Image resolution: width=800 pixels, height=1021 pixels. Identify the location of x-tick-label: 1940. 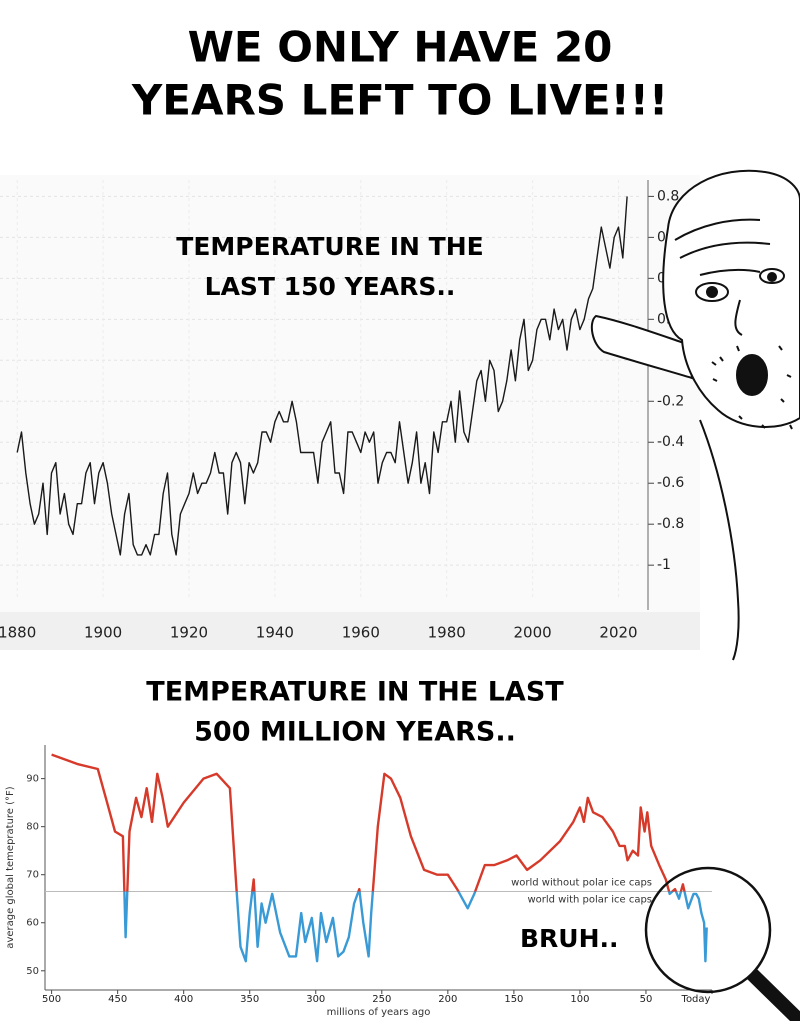
(275, 633).